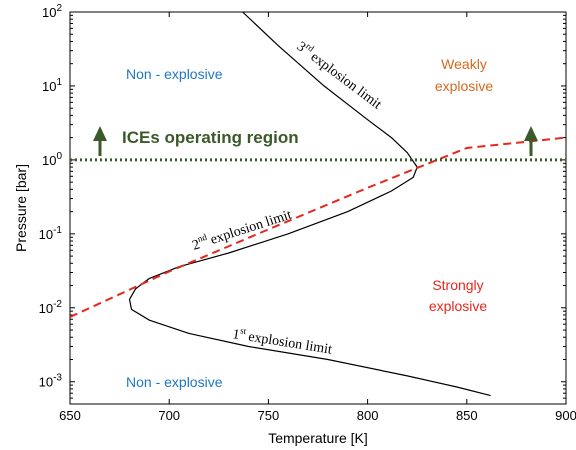  I want to click on weakly-explosive-label-line2: explosive, so click(464, 86).